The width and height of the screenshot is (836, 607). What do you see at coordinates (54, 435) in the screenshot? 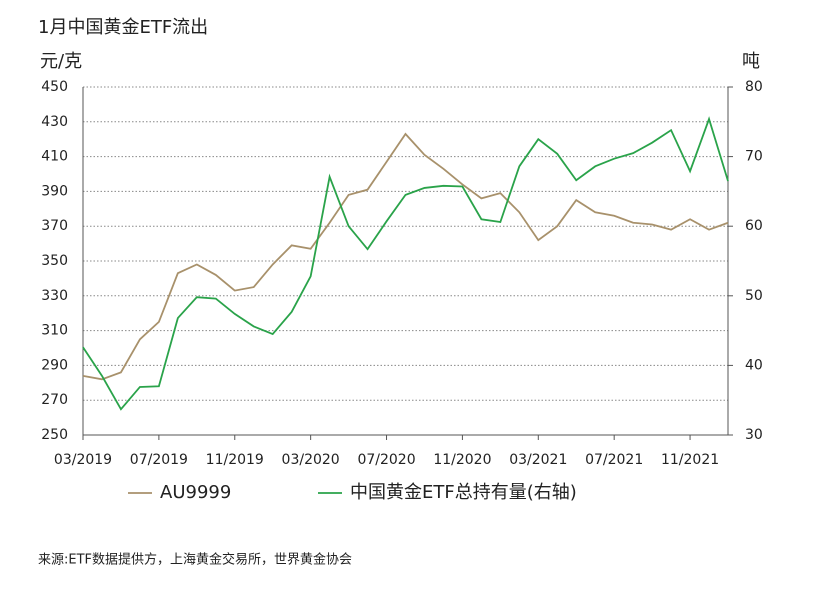
I see `y-tick-label: 250` at bounding box center [54, 435].